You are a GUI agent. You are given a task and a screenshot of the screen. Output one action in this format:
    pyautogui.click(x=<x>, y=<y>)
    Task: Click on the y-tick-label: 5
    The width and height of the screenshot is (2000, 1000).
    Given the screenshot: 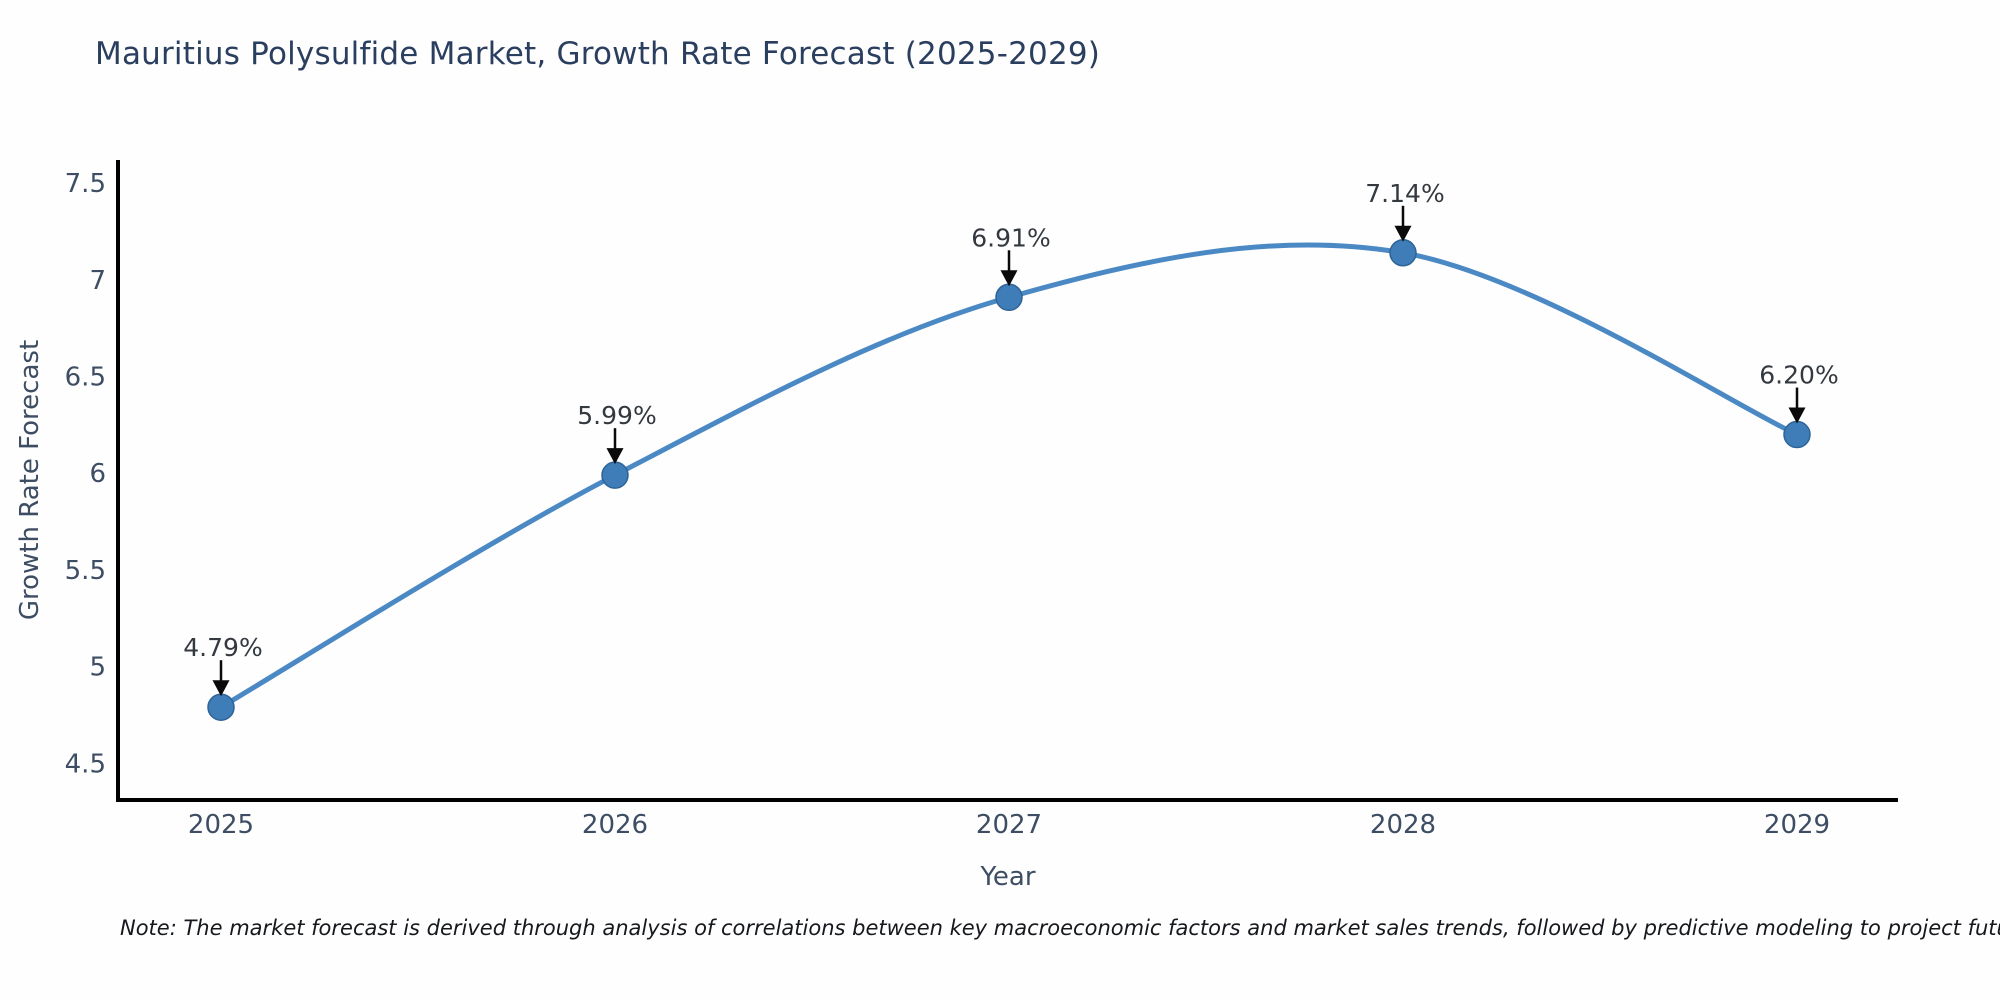 What is the action you would take?
    pyautogui.click(x=97, y=668)
    